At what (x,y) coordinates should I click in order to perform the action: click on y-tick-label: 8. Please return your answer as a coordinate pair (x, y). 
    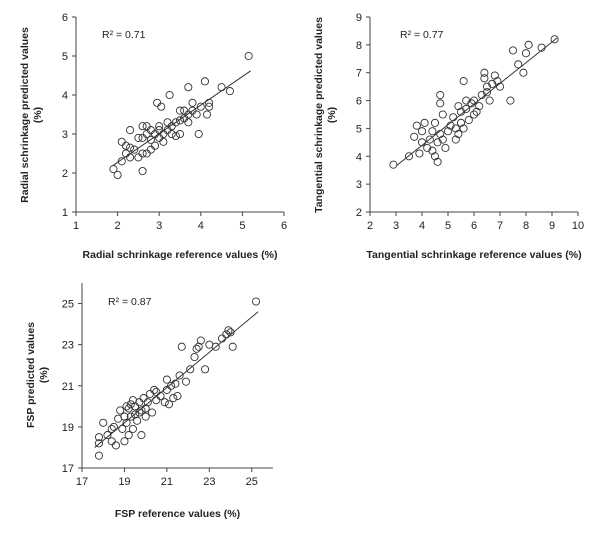
    Looking at the image, I should click on (359, 46).